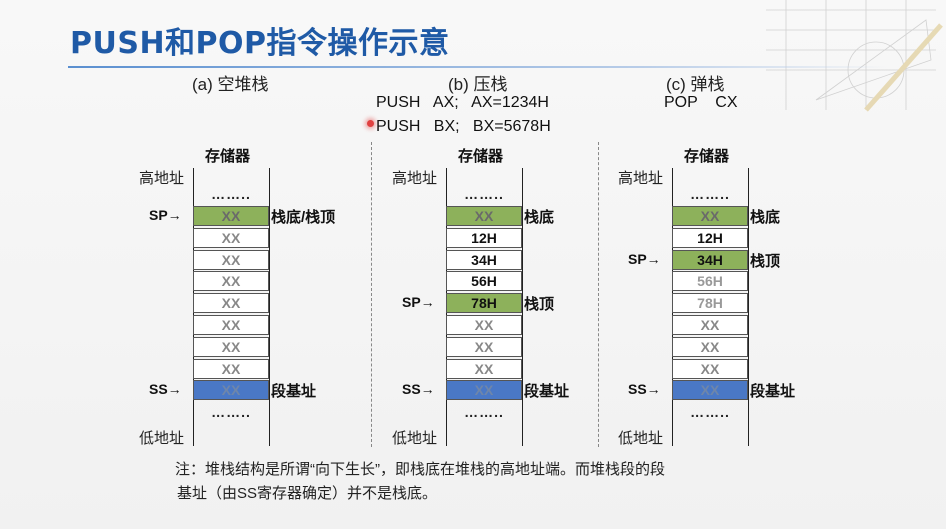  I want to click on pointer-cursor, so click(370, 123).